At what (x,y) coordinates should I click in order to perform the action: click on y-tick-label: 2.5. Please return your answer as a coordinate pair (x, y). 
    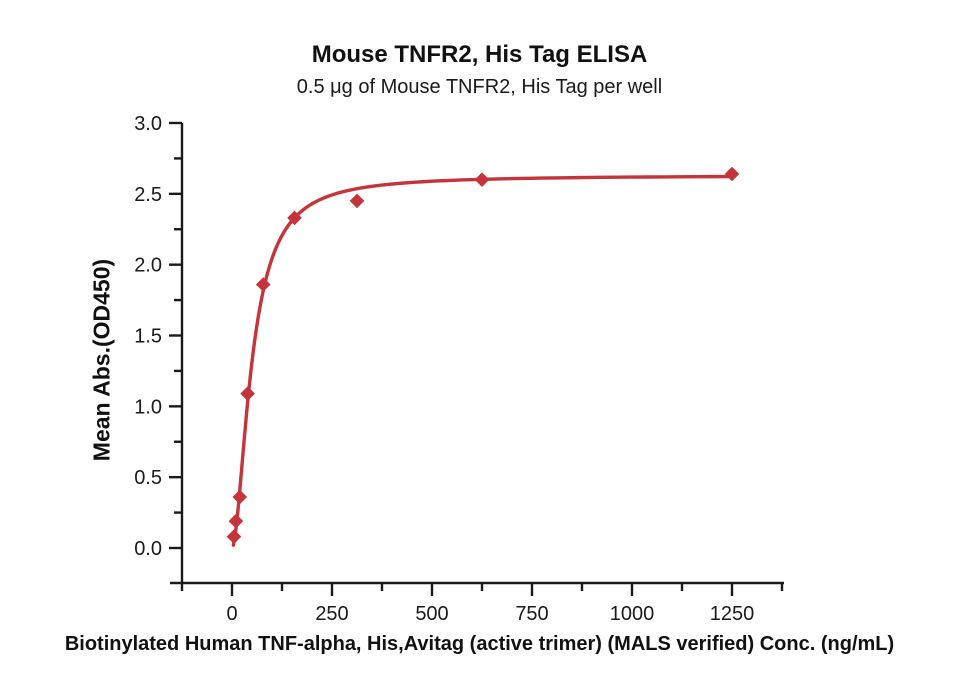
    Looking at the image, I should click on (148, 195).